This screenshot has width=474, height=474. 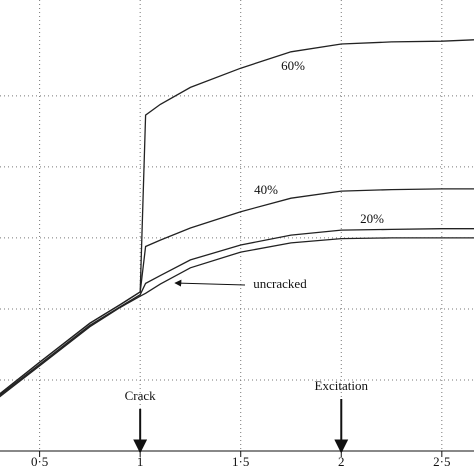 I want to click on arrow, so click(x=210, y=283).